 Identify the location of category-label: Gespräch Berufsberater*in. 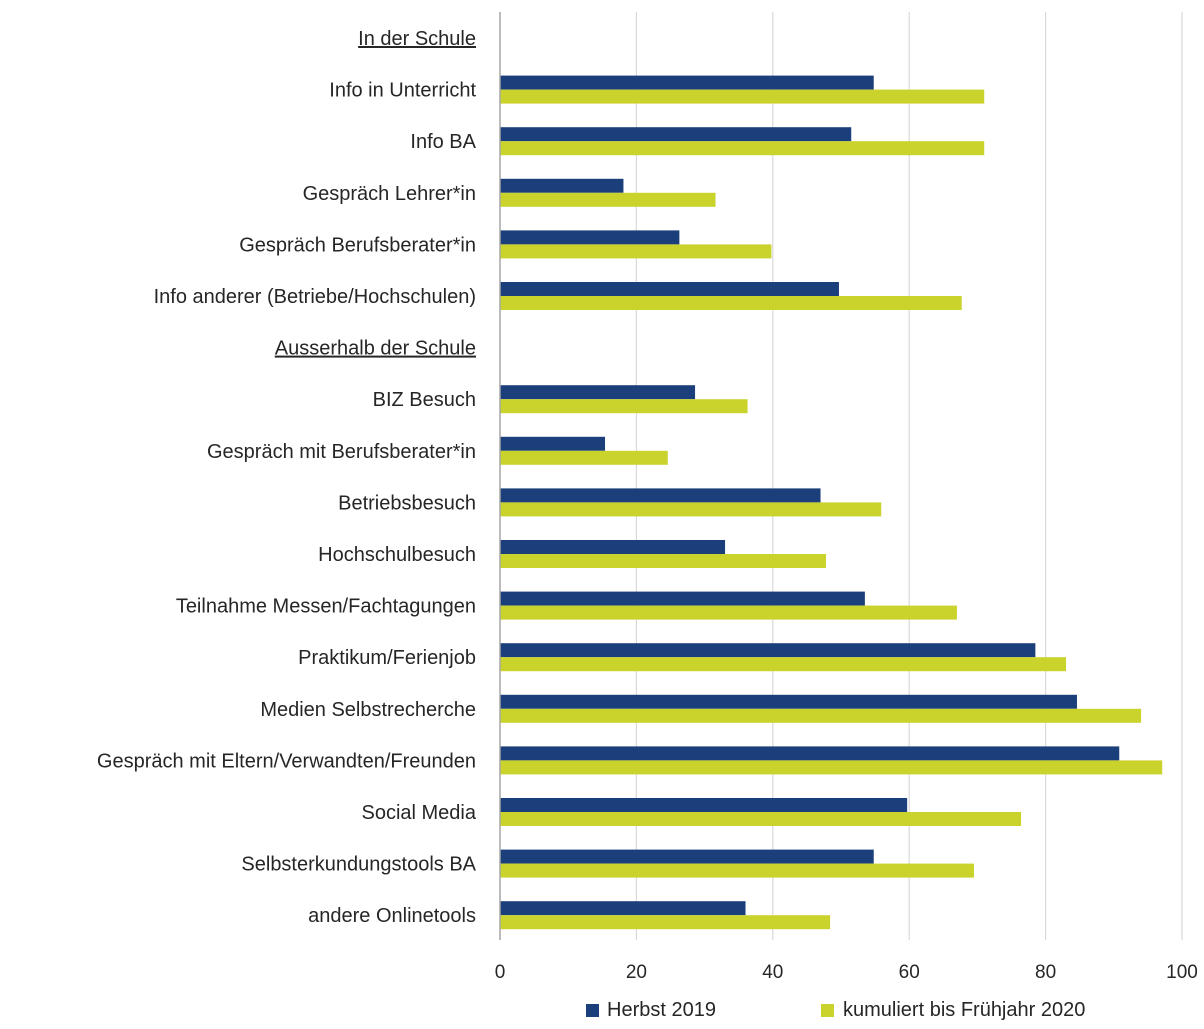
(357, 245).